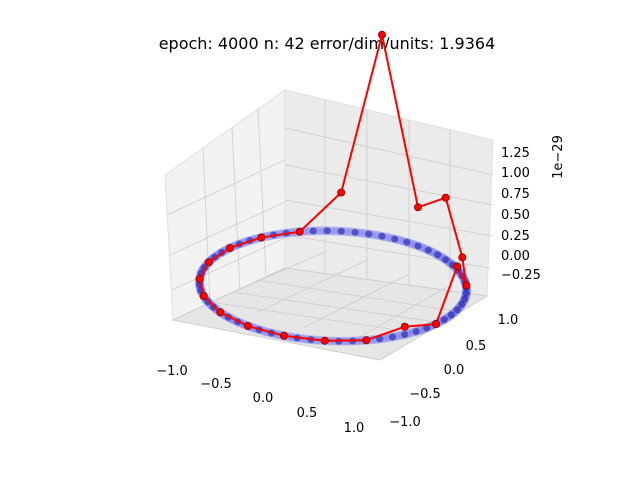  What do you see at coordinates (515, 236) in the screenshot?
I see `z-tick-label: 0.25` at bounding box center [515, 236].